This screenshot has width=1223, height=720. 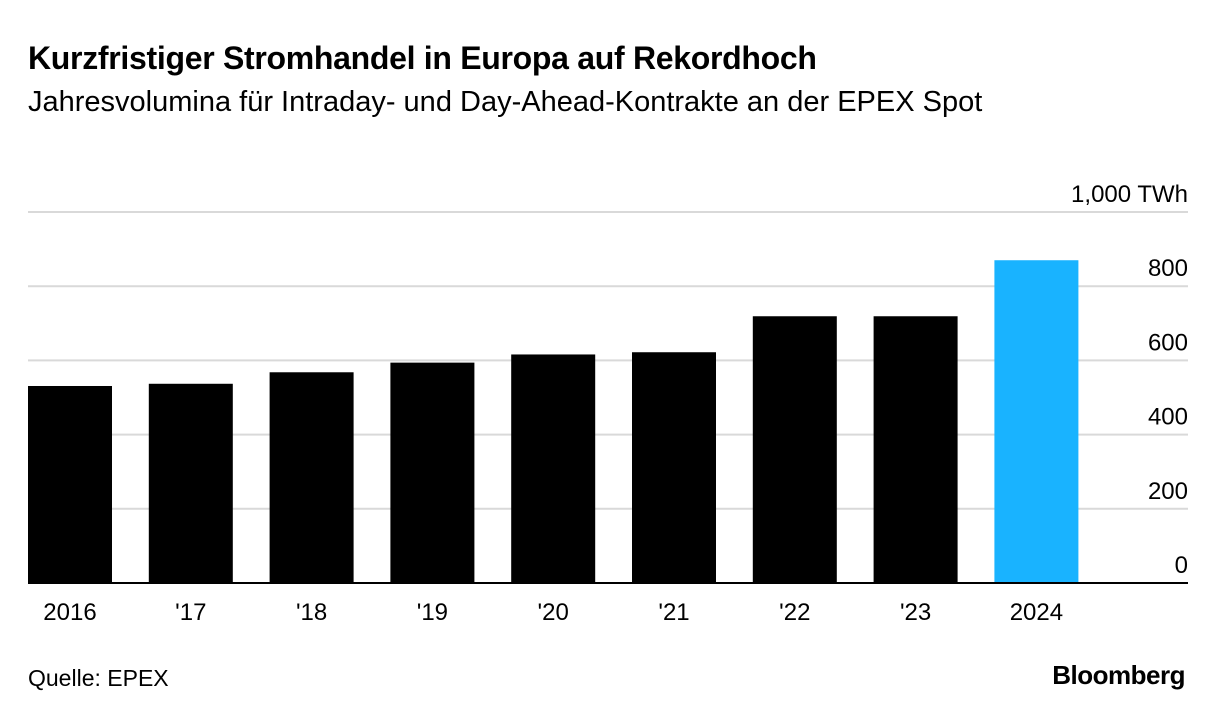 What do you see at coordinates (915, 612) in the screenshot?
I see `x-tick-label: '23` at bounding box center [915, 612].